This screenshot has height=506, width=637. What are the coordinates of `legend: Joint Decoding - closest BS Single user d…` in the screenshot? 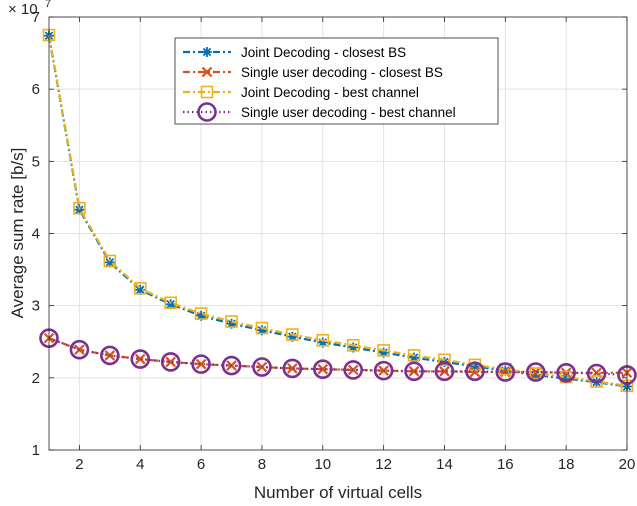 It's located at (336, 81).